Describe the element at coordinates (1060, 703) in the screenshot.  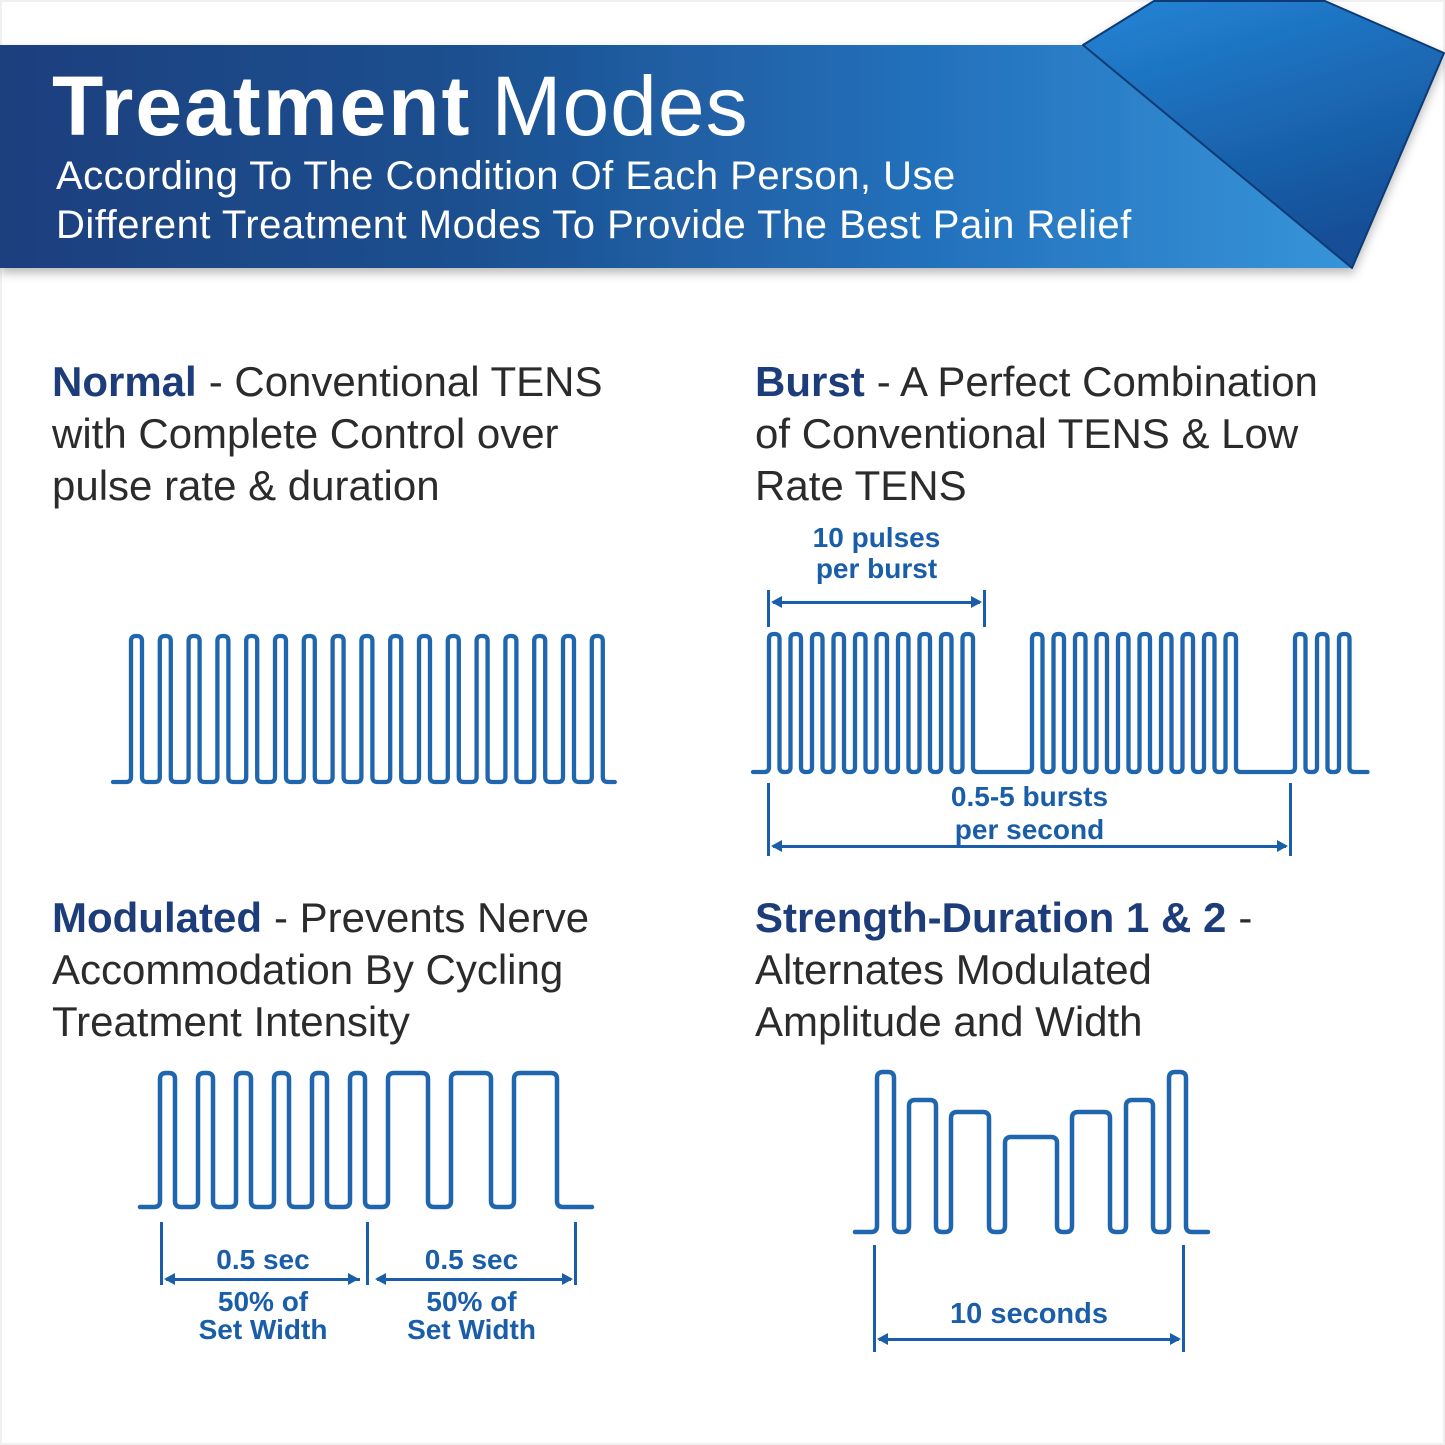
I see `burst-waveform` at that location.